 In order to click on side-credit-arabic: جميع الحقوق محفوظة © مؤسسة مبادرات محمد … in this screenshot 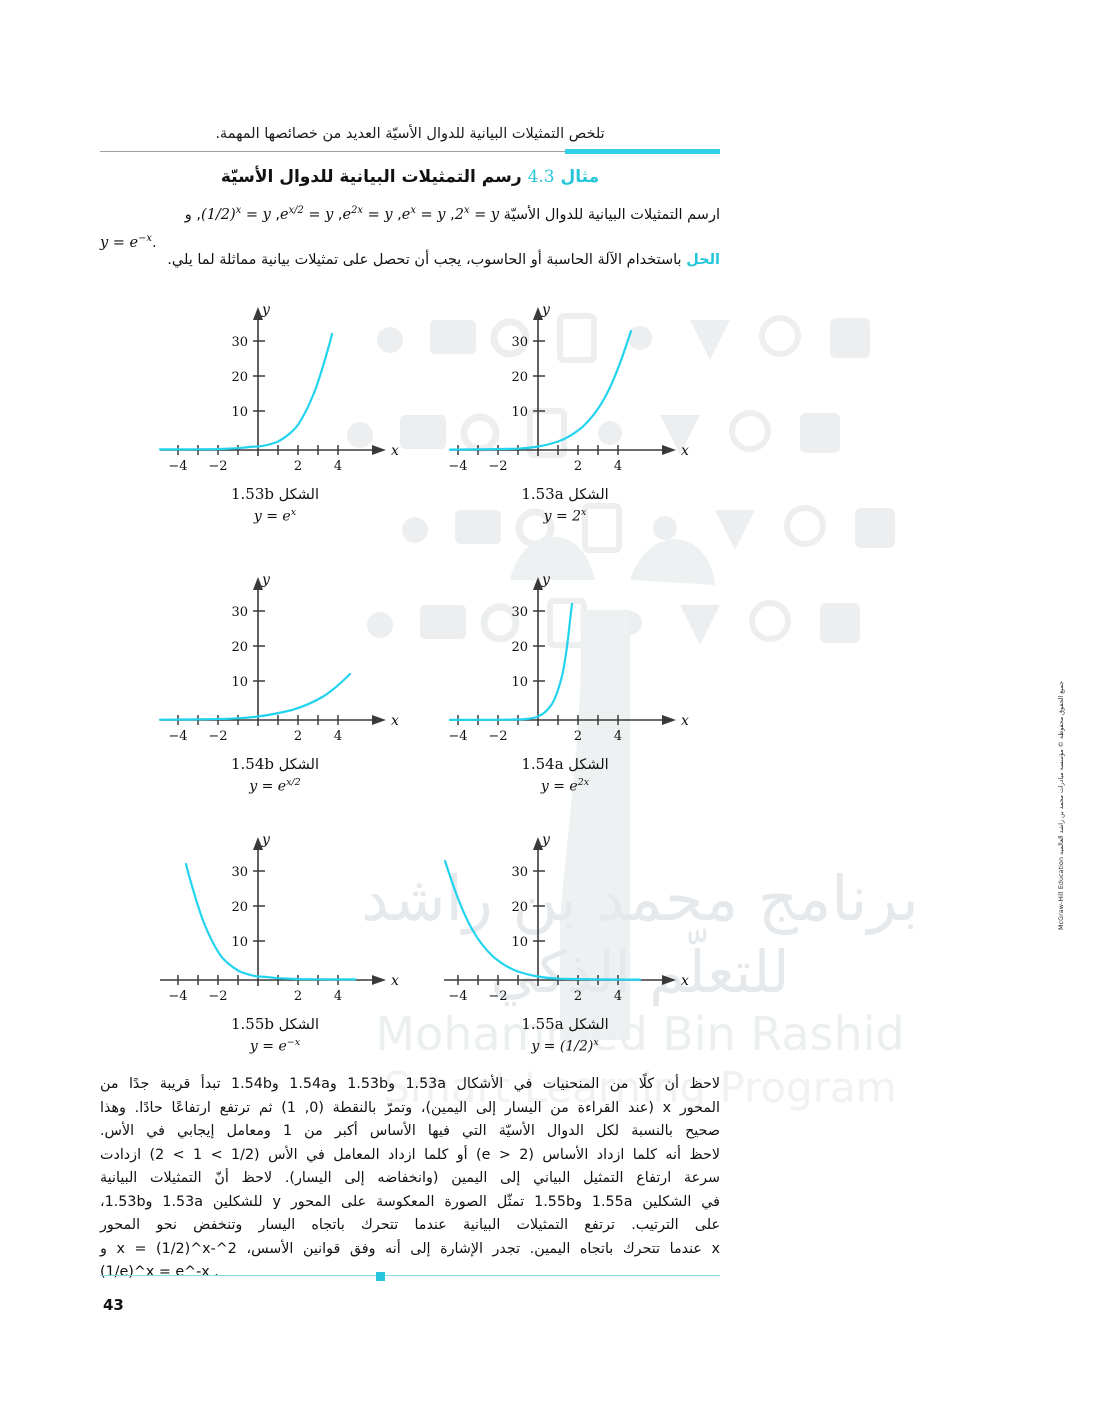, I will do `click(1061, 768)`.